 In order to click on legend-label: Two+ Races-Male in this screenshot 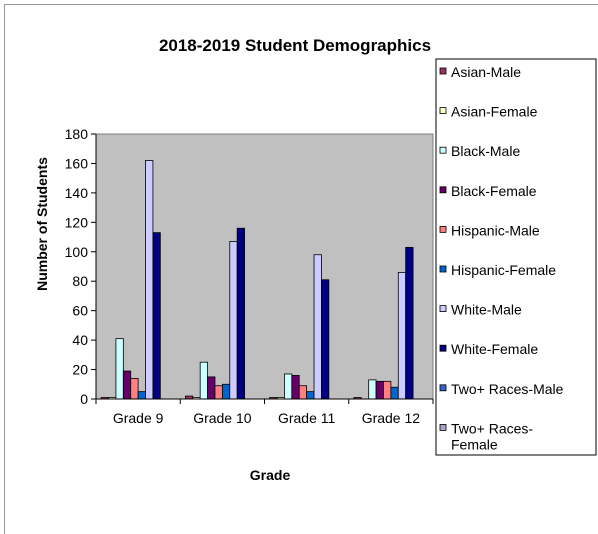, I will do `click(507, 389)`.